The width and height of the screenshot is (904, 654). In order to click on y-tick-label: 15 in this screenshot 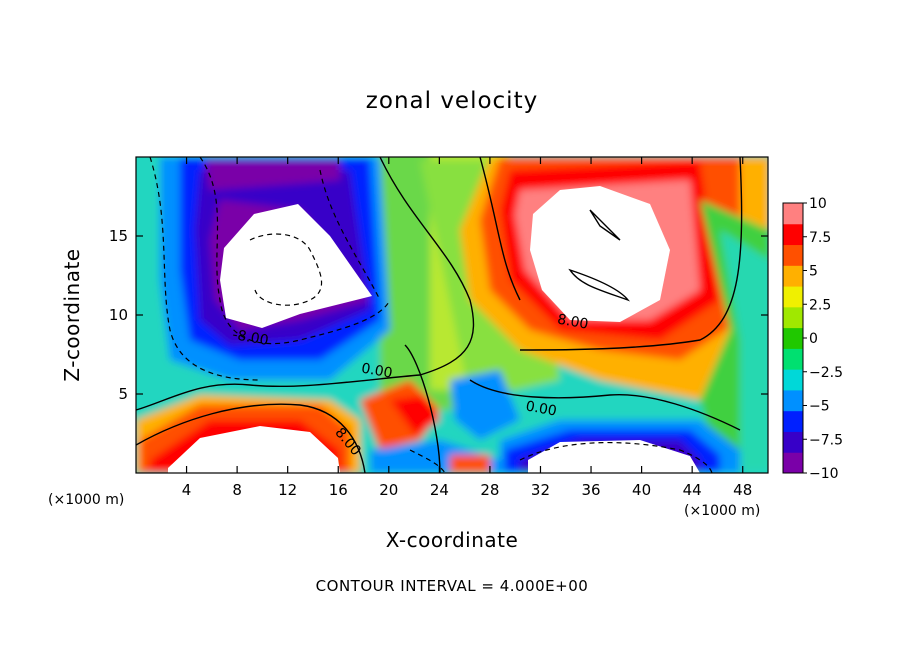, I will do `click(118, 236)`.